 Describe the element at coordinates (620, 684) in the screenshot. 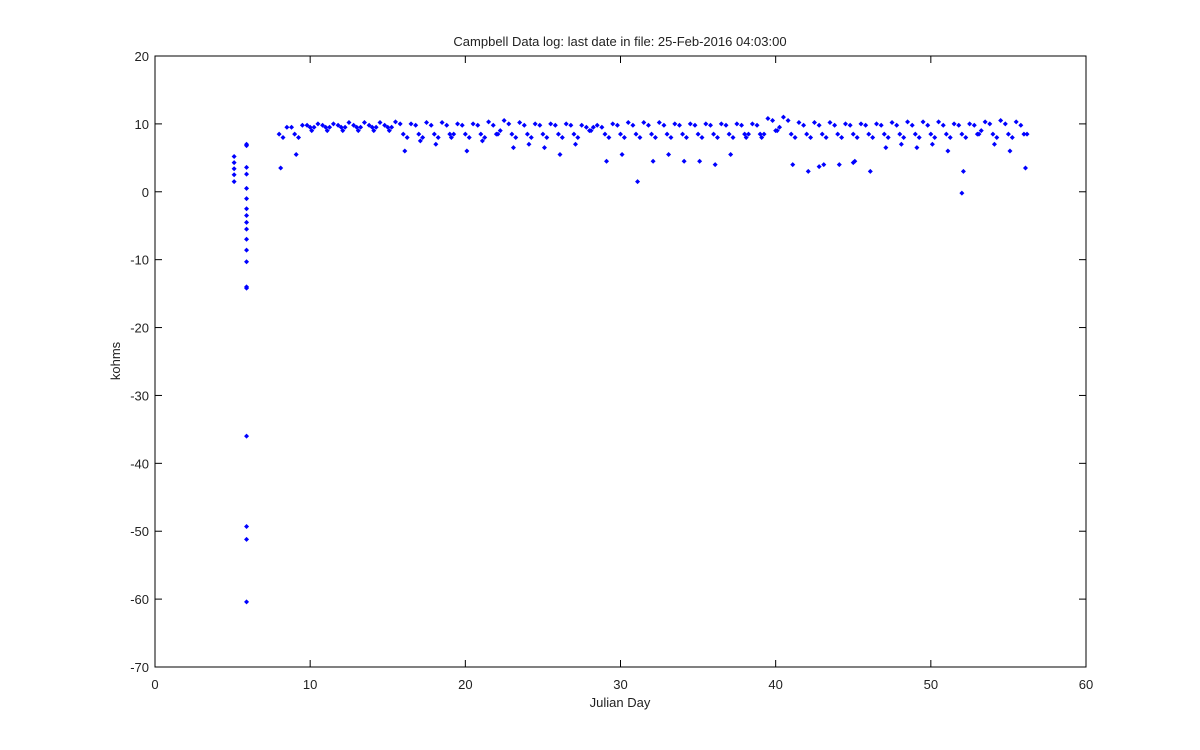

I see `x-tick-label: 30` at that location.